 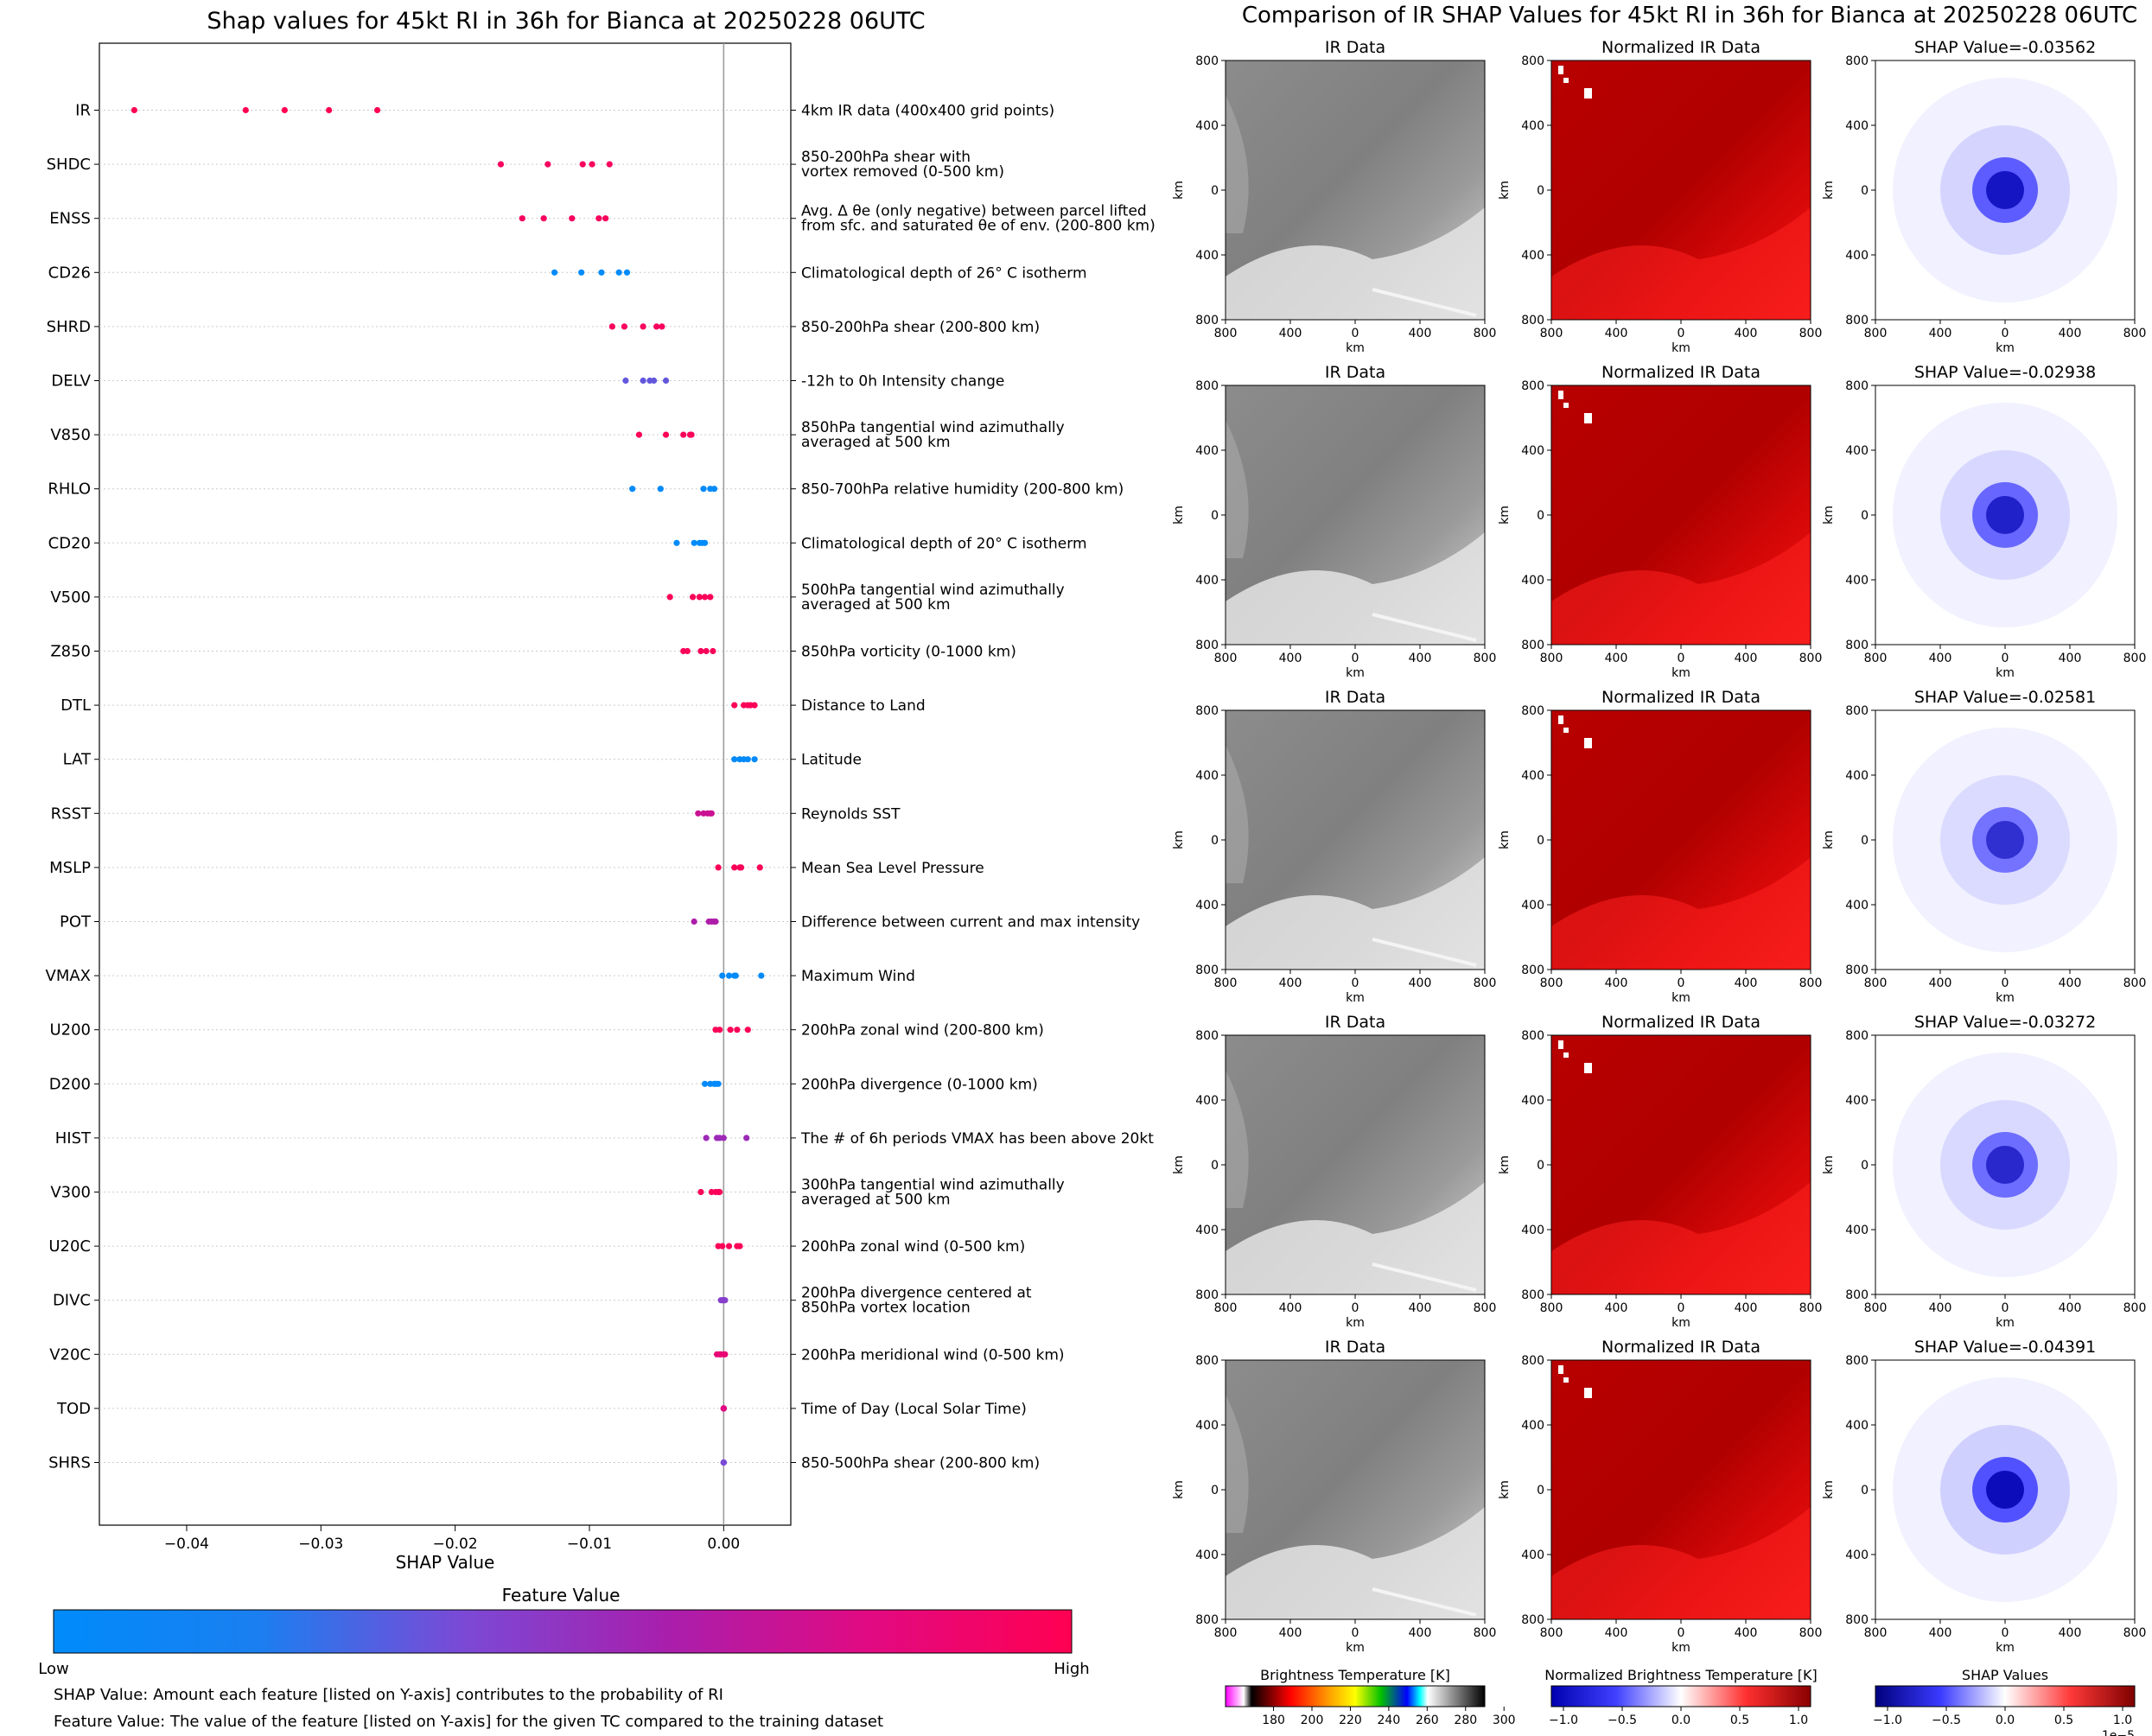 What do you see at coordinates (913, 1247) in the screenshot?
I see `feature-description: 200hPa zonal wind (0-500 km)` at bounding box center [913, 1247].